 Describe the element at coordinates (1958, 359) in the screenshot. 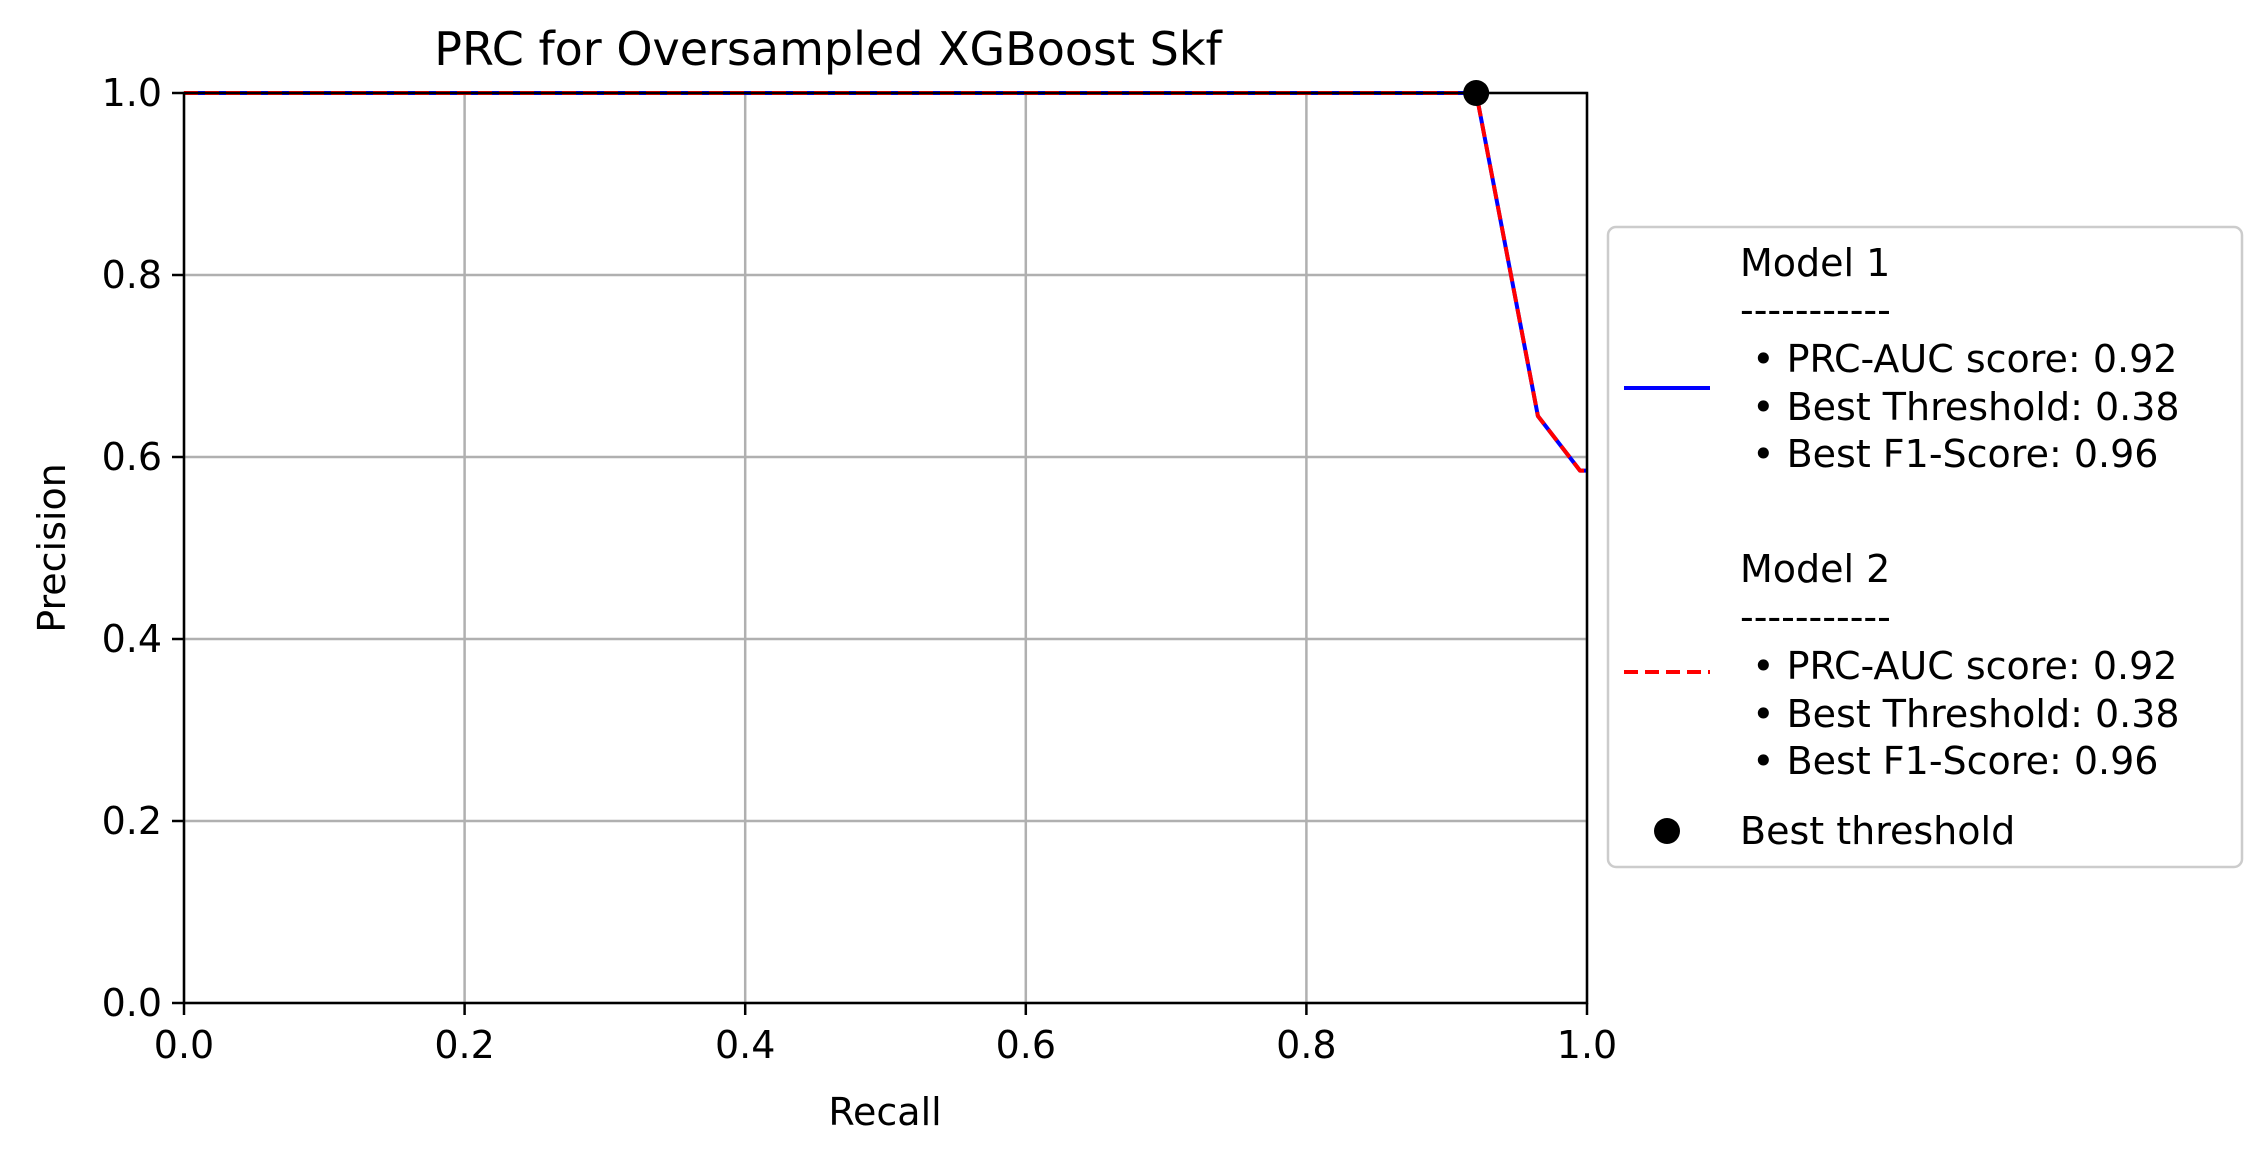

I see `legend-model-1-auc: • PRC-AUC score: 0.92` at that location.